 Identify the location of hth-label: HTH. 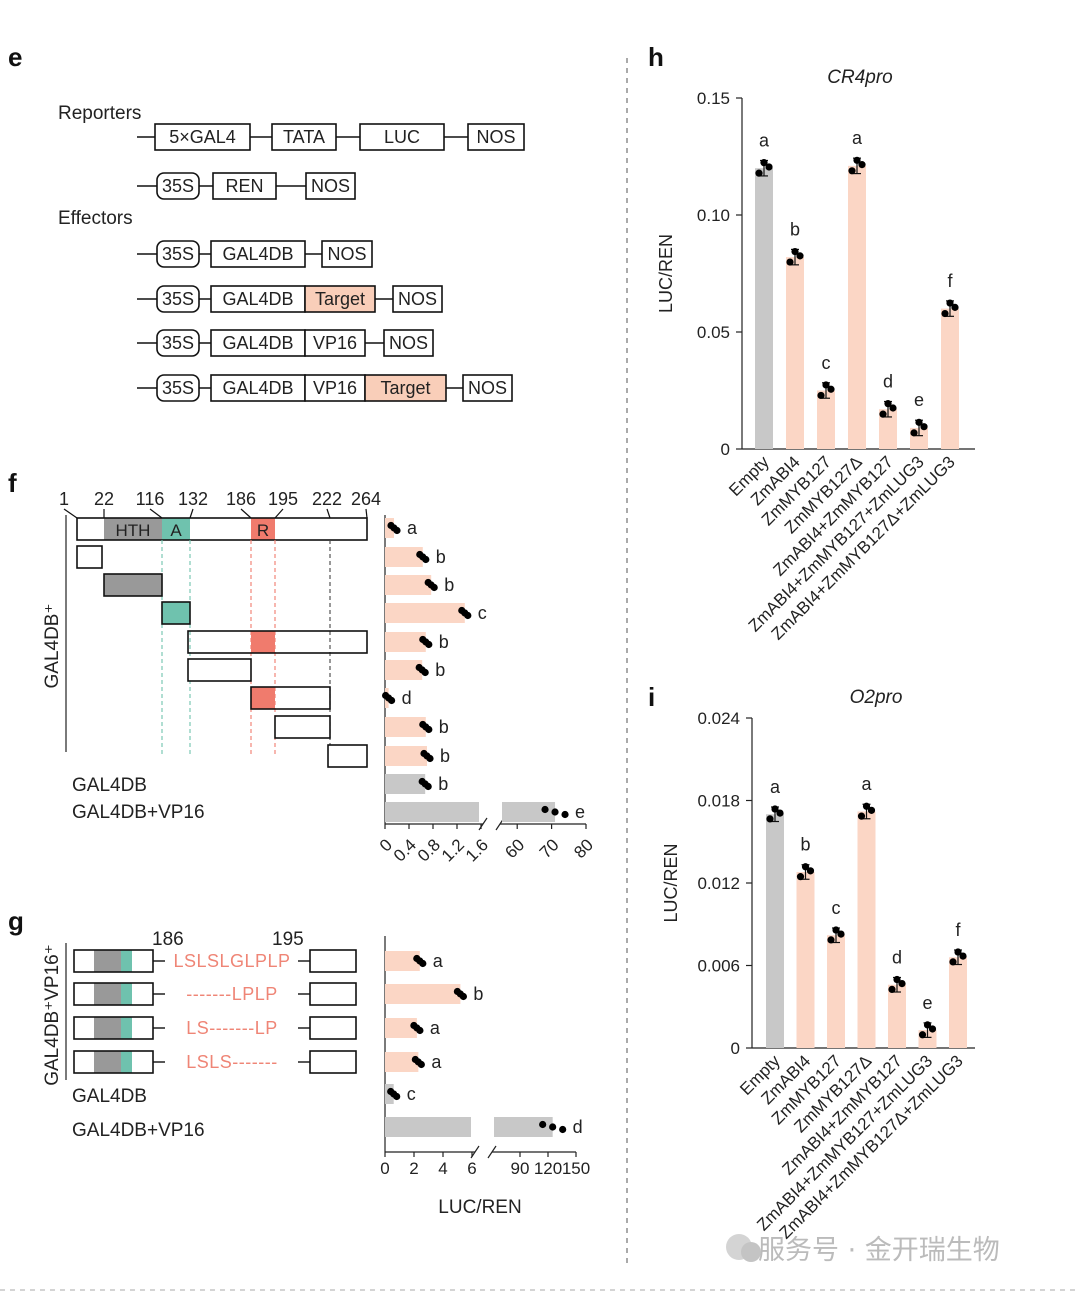
(133, 530).